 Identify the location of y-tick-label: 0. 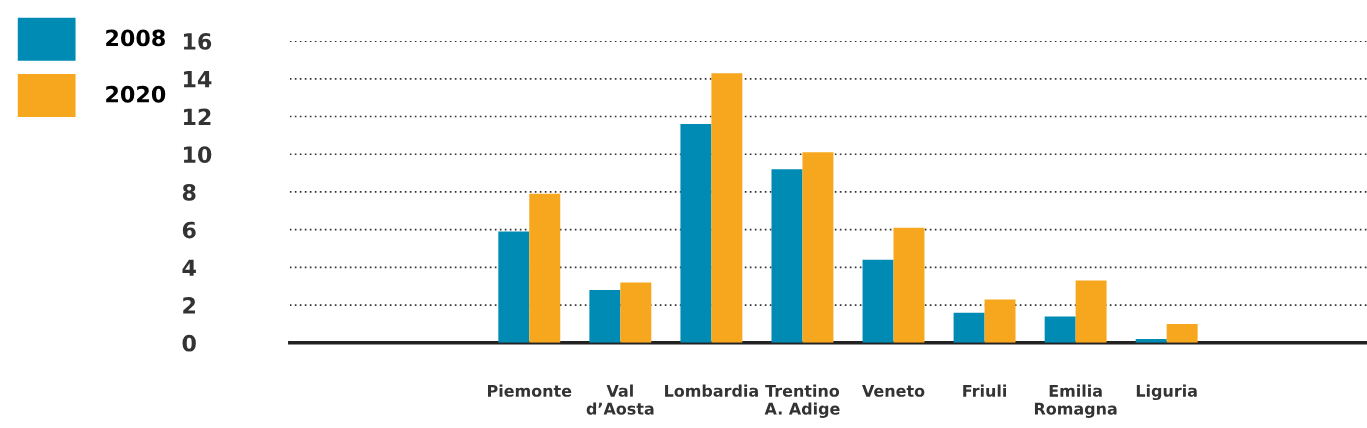
(189, 343).